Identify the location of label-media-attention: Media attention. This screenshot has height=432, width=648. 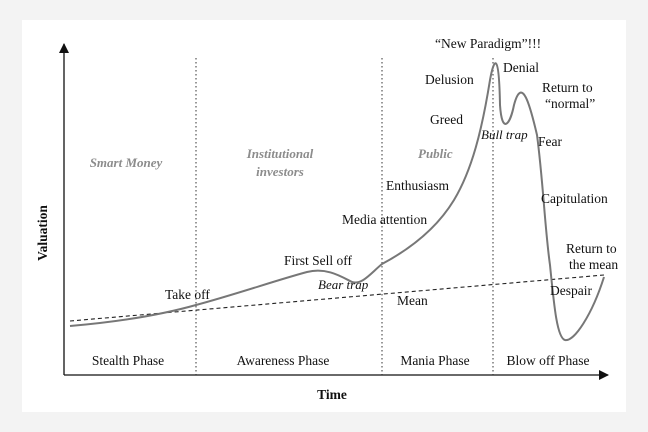
(384, 219).